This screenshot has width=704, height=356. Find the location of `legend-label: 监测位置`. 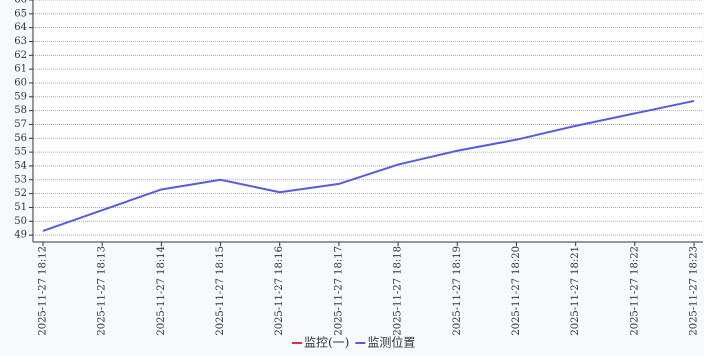

legend-label: 监测位置 is located at coordinates (391, 342).